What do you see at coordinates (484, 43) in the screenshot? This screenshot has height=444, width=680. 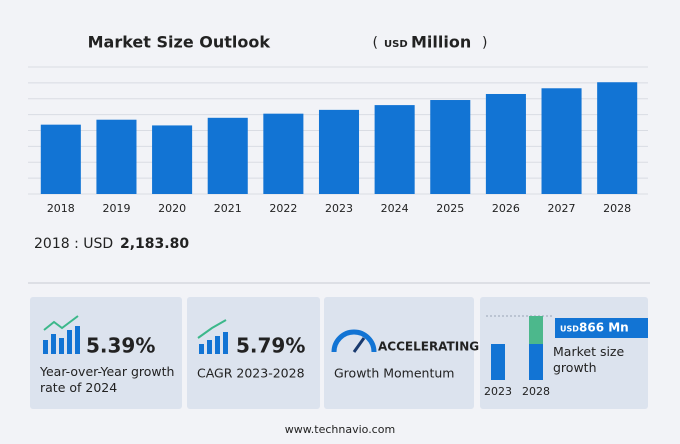 I see `unit-close: )` at bounding box center [484, 43].